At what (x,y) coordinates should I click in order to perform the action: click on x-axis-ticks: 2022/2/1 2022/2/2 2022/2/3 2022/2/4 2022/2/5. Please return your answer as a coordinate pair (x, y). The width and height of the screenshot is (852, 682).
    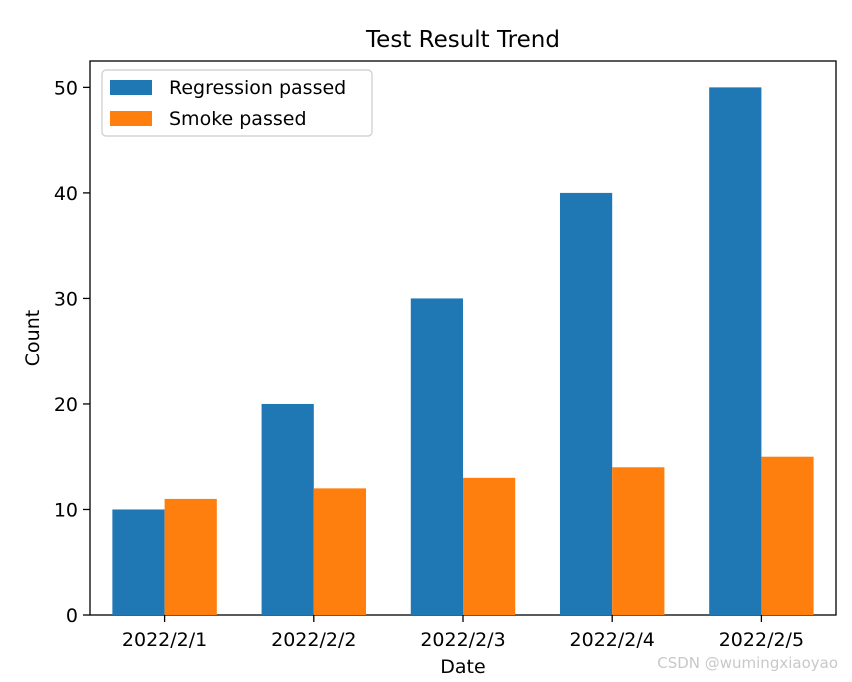
    Looking at the image, I should click on (463, 633).